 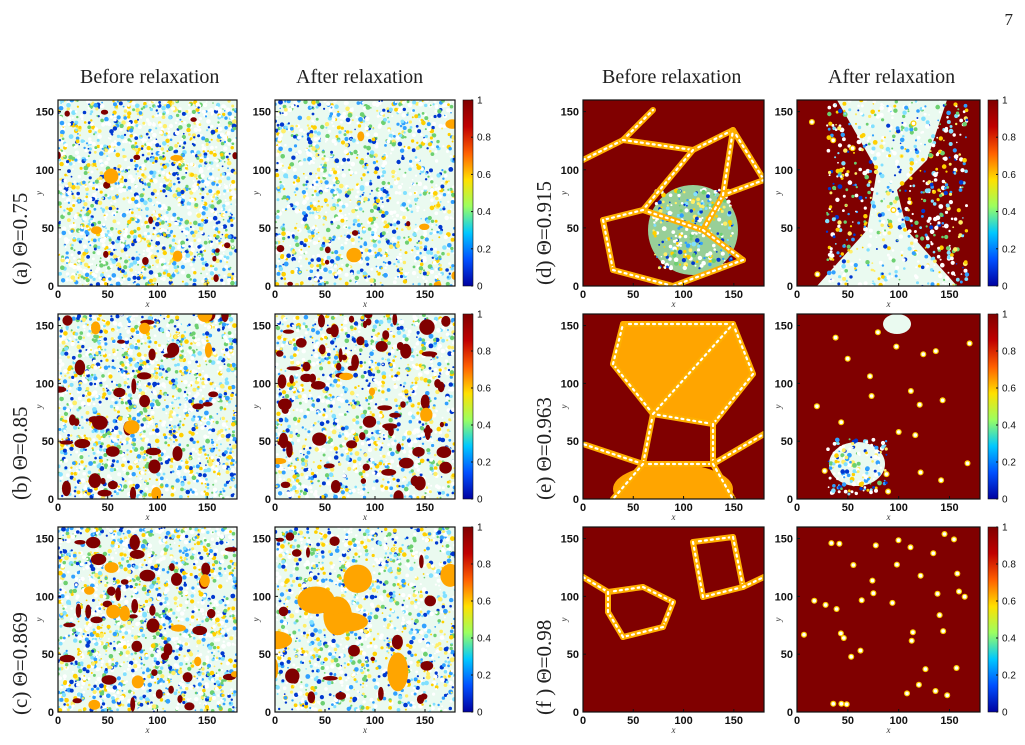 What do you see at coordinates (892, 77) in the screenshot?
I see `column-header-after-right: After relaxation` at bounding box center [892, 77].